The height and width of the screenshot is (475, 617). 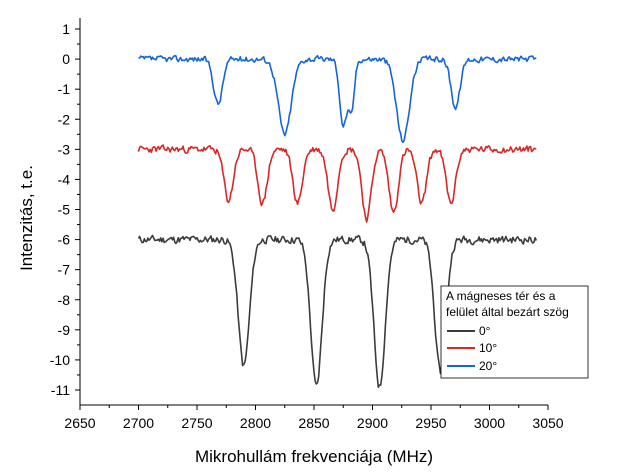 I want to click on y-tick-label: -1, so click(x=64, y=89).